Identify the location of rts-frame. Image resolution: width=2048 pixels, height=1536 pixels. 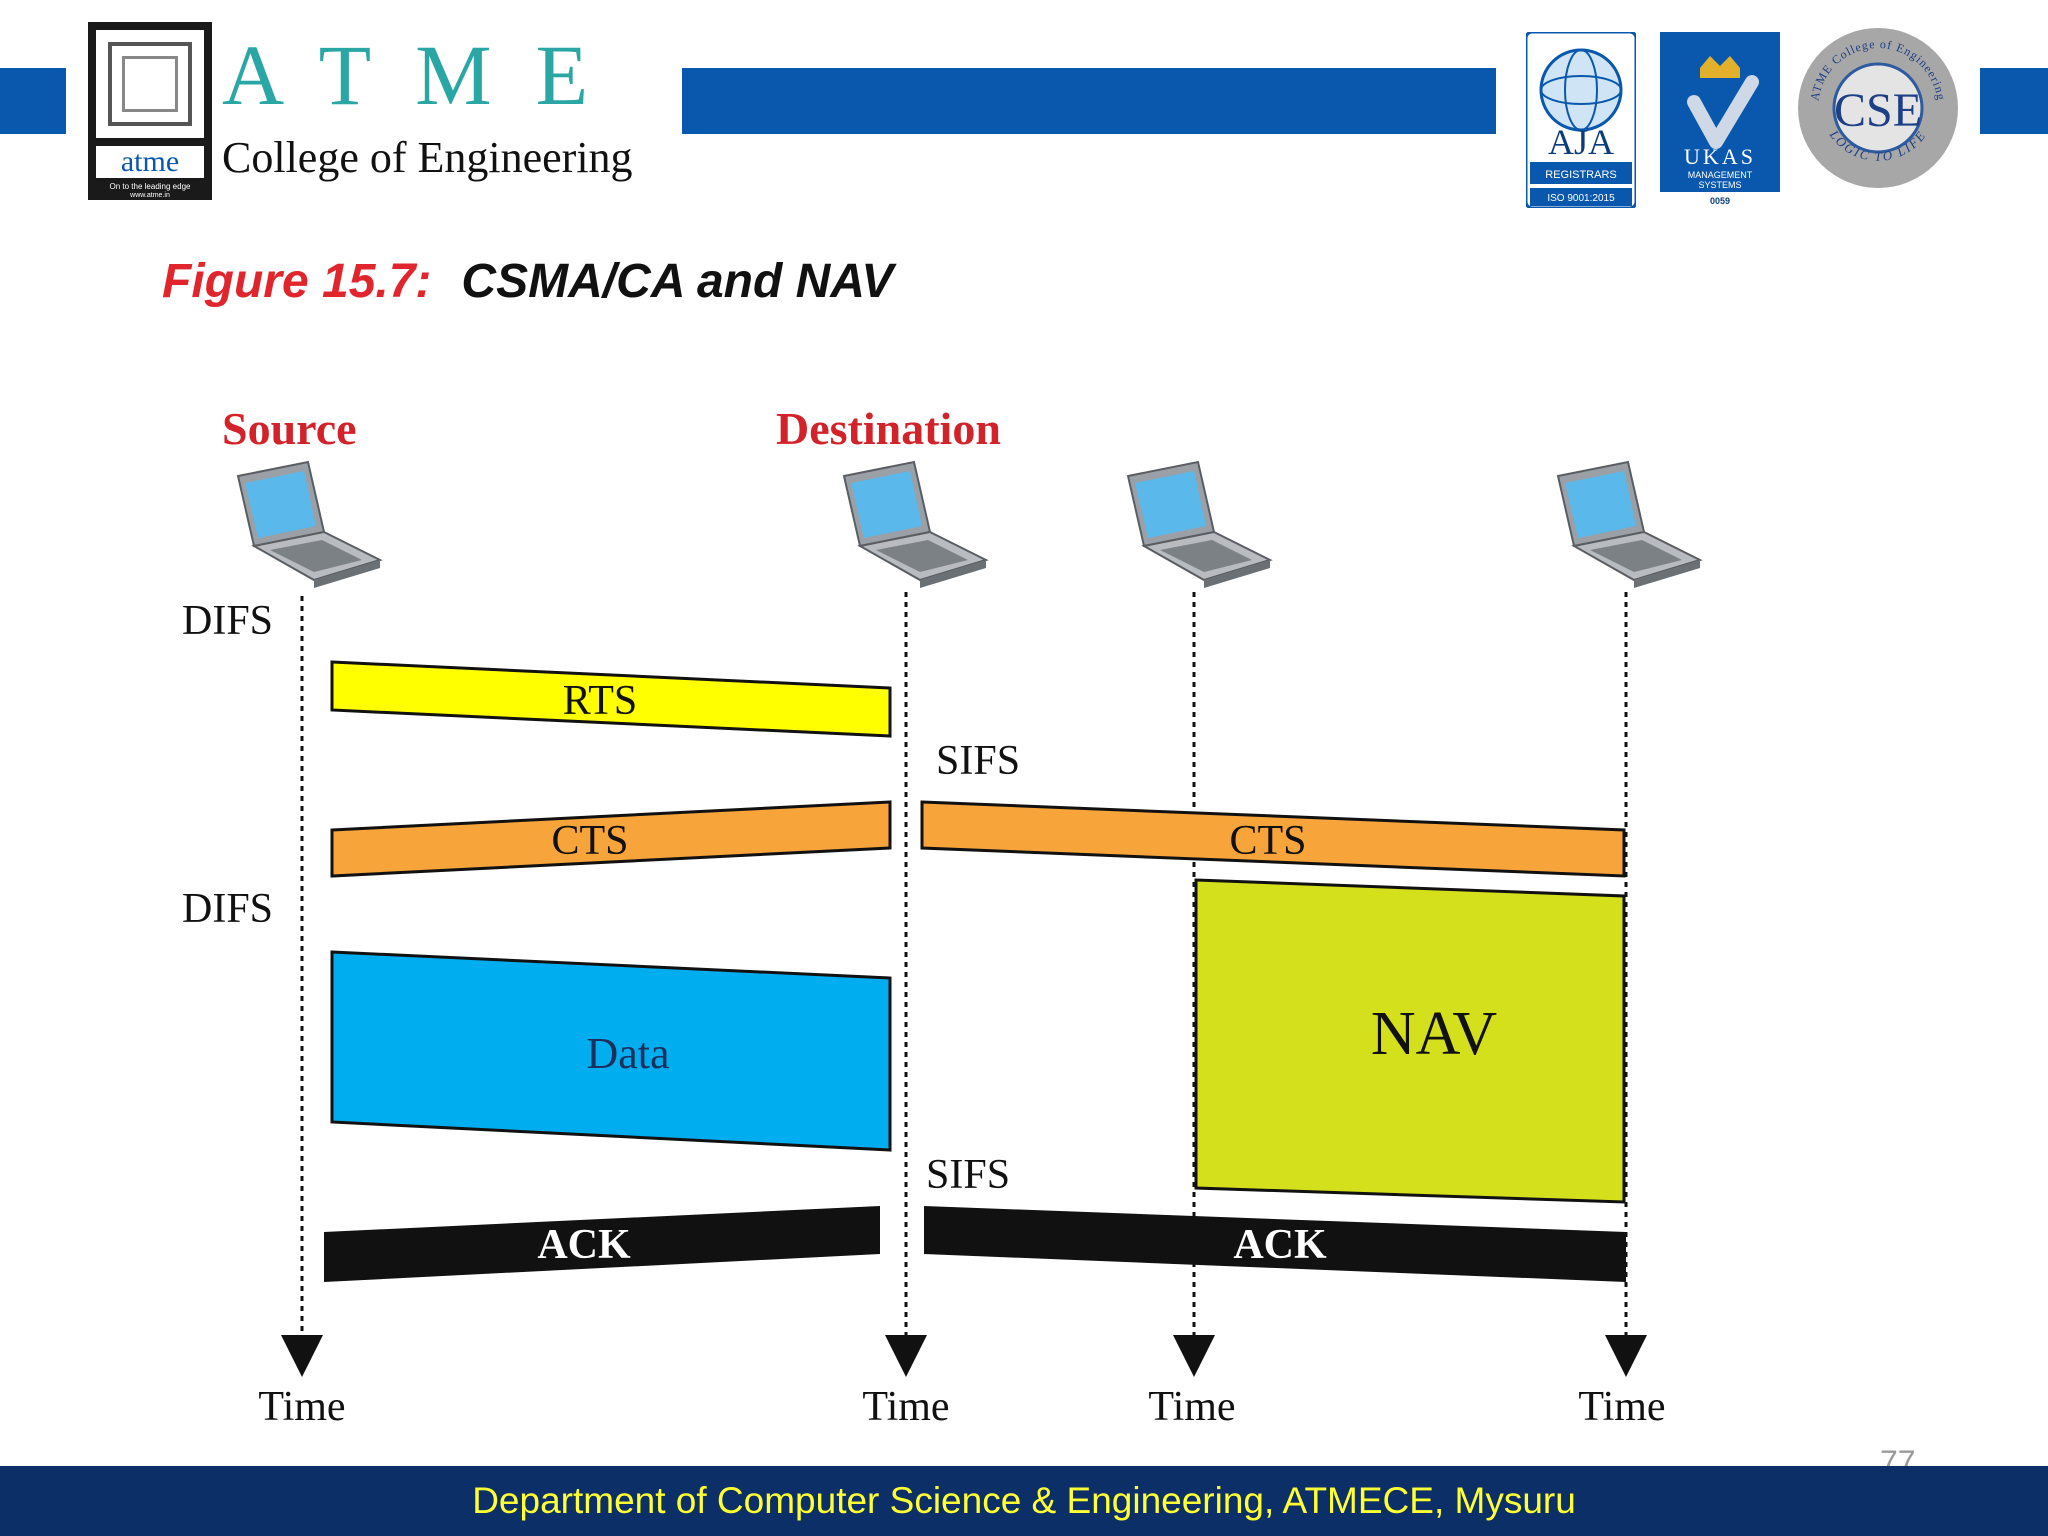
(611, 699).